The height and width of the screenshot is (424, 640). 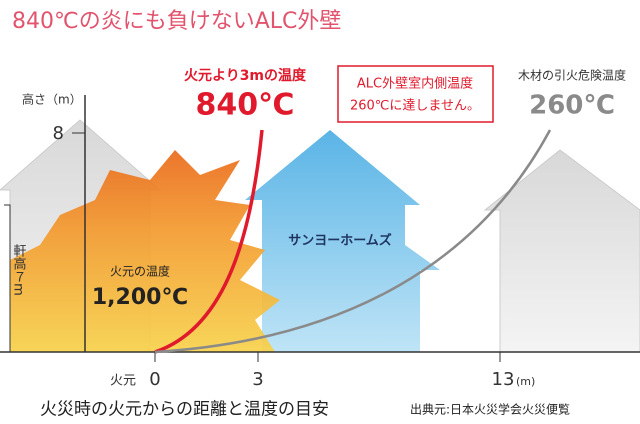 I want to click on title: 840℃の炎にも負けないALC外壁, so click(x=176, y=21).